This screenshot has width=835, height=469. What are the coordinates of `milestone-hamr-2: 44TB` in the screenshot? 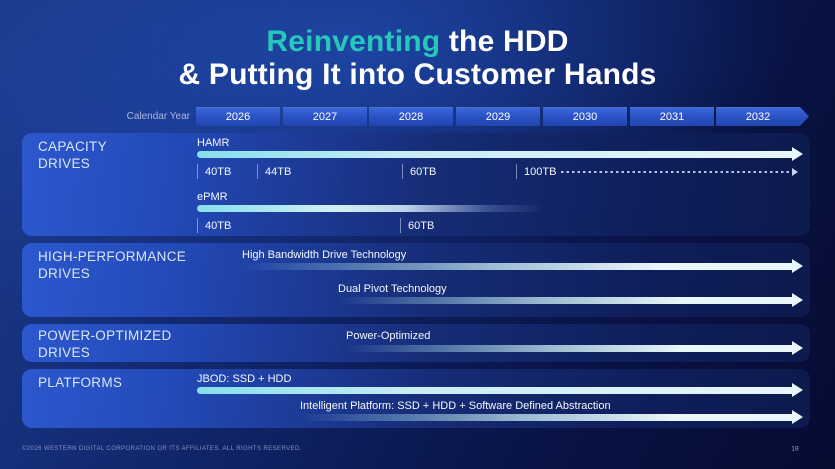 It's located at (274, 171).